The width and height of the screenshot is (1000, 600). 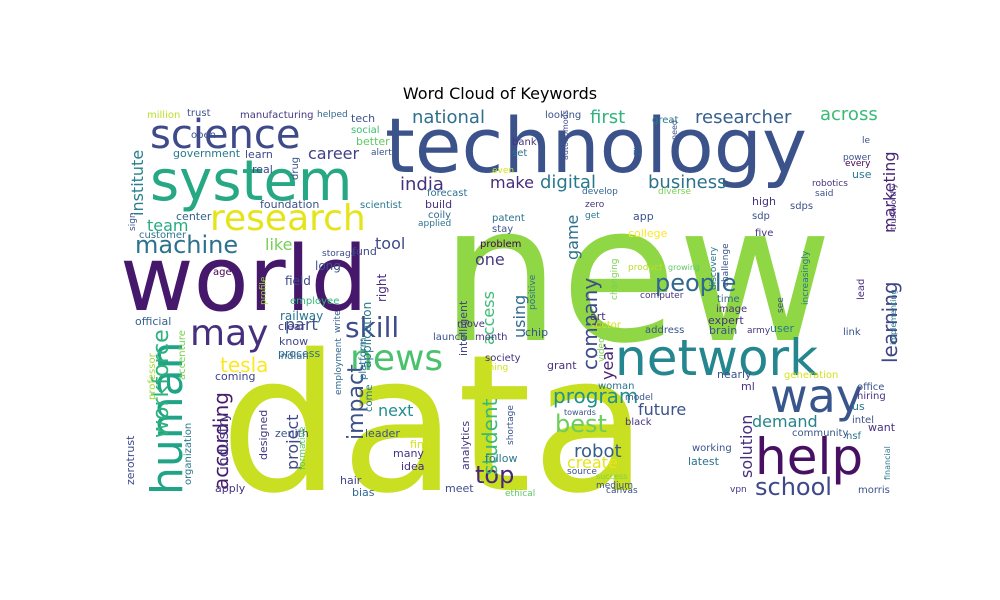 I want to click on word-school: school, so click(x=793, y=487).